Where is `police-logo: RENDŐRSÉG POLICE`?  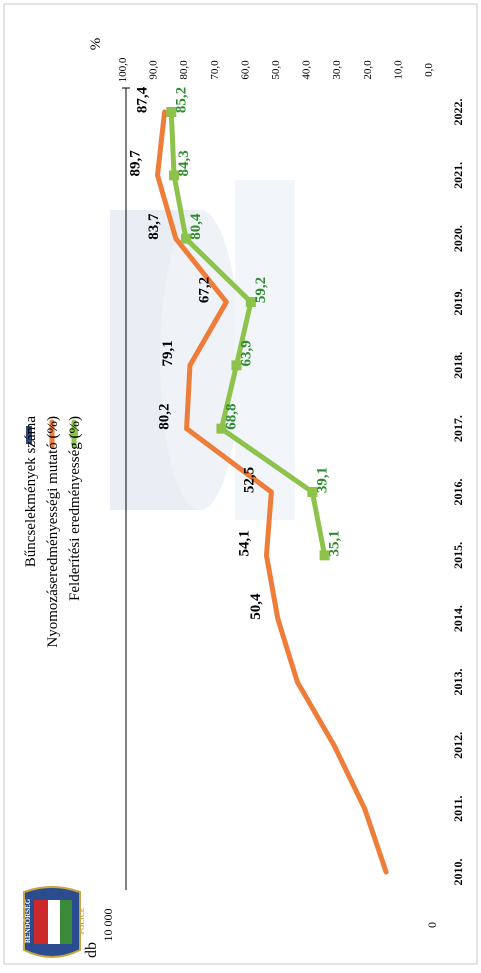
police-logo: RENDŐRSÉG POLICE is located at coordinates (54, 922).